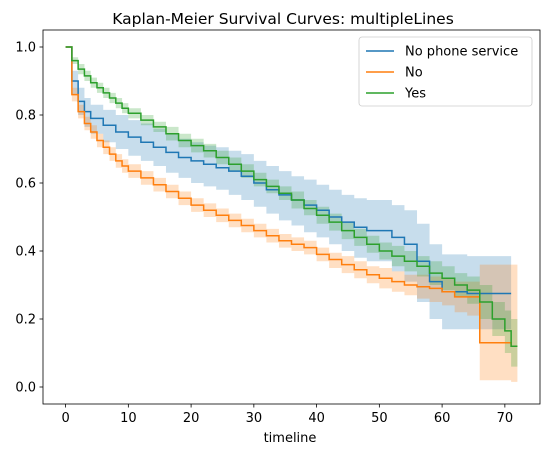  What do you see at coordinates (254, 418) in the screenshot?
I see `x-tick-label: 30` at bounding box center [254, 418].